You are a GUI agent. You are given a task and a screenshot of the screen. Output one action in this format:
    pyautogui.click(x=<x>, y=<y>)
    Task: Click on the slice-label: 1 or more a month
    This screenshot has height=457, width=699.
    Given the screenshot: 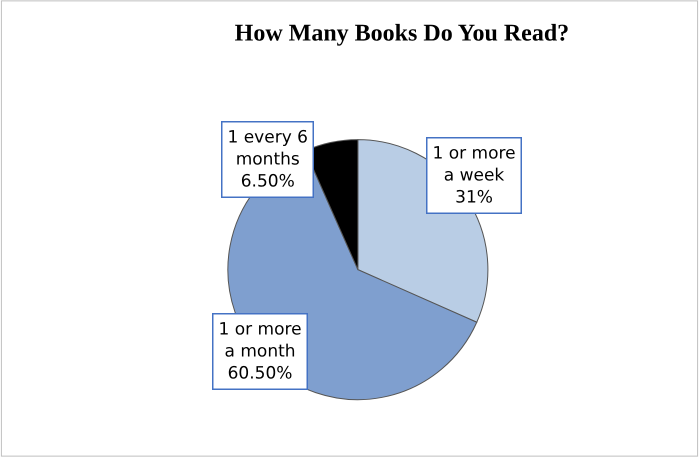 What is the action you would take?
    pyautogui.click(x=260, y=341)
    